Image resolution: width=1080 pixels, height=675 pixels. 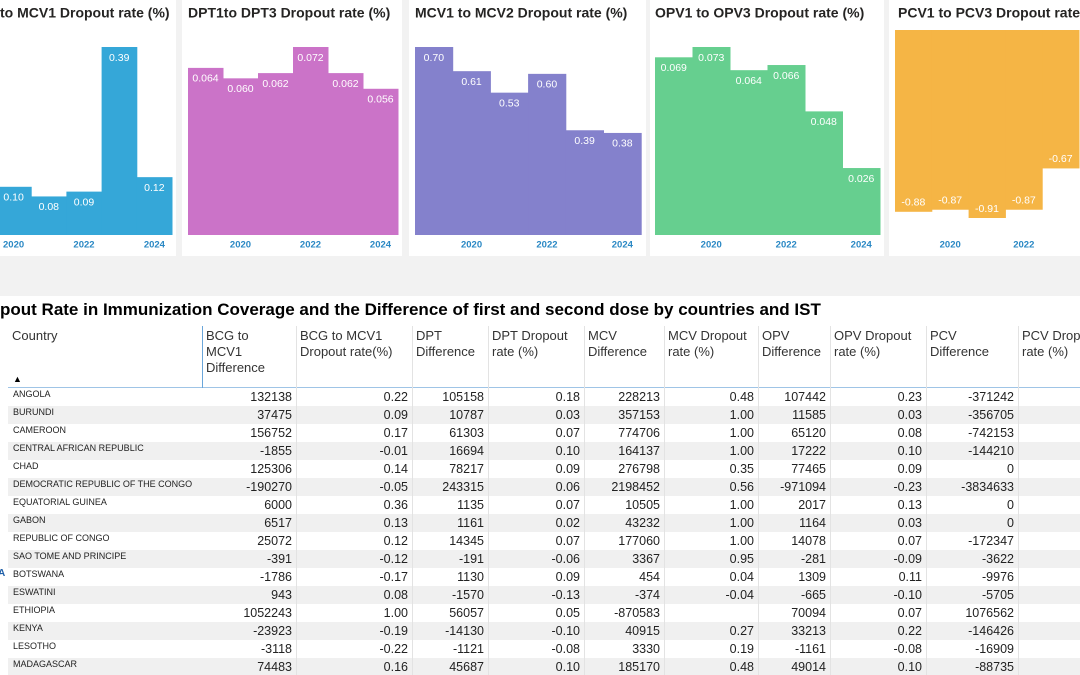 I want to click on table-cell: 77465, so click(x=808, y=469).